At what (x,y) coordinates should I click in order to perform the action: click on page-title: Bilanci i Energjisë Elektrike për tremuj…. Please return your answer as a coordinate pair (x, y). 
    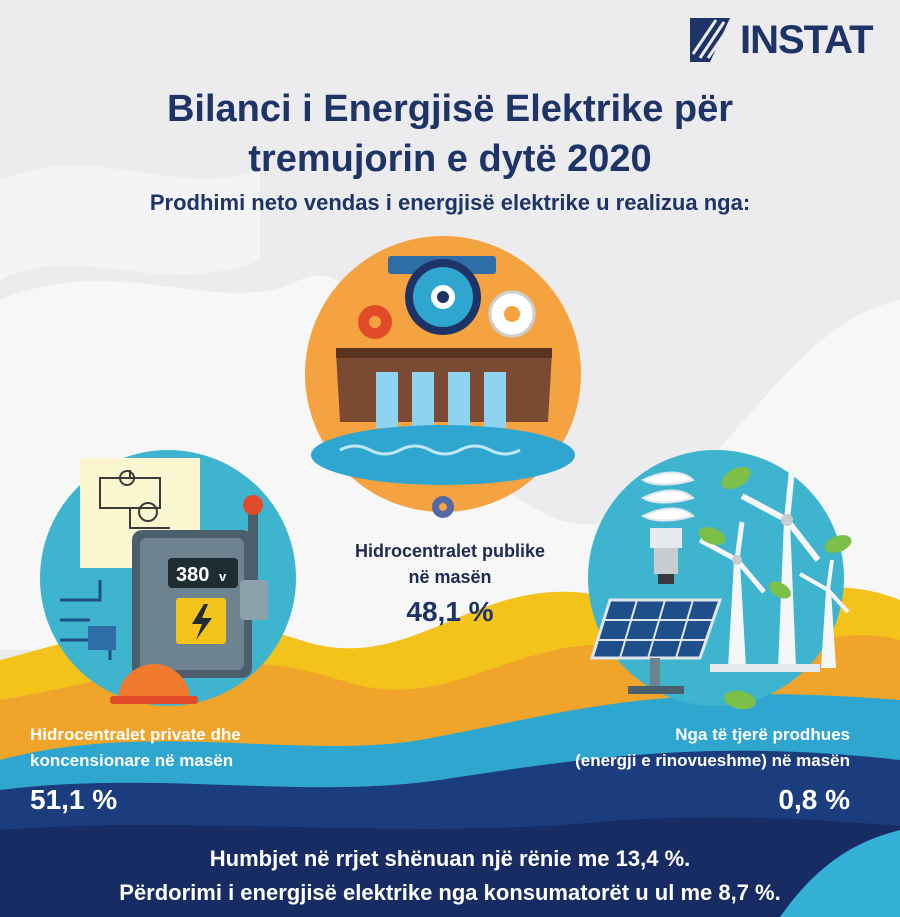
    Looking at the image, I should click on (450, 134).